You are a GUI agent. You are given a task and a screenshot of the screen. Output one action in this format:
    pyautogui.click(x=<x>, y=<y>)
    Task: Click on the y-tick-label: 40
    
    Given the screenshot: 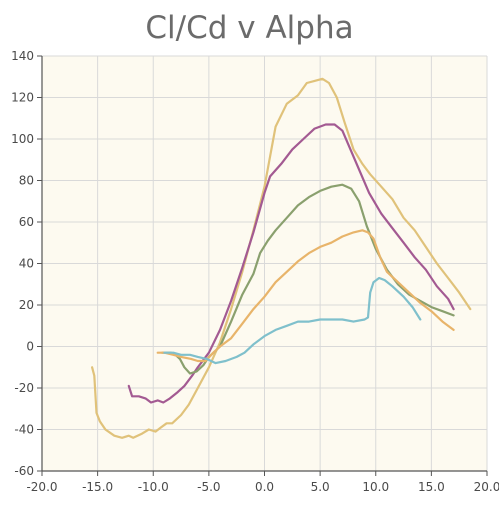 What is the action you would take?
    pyautogui.click(x=26, y=264)
    